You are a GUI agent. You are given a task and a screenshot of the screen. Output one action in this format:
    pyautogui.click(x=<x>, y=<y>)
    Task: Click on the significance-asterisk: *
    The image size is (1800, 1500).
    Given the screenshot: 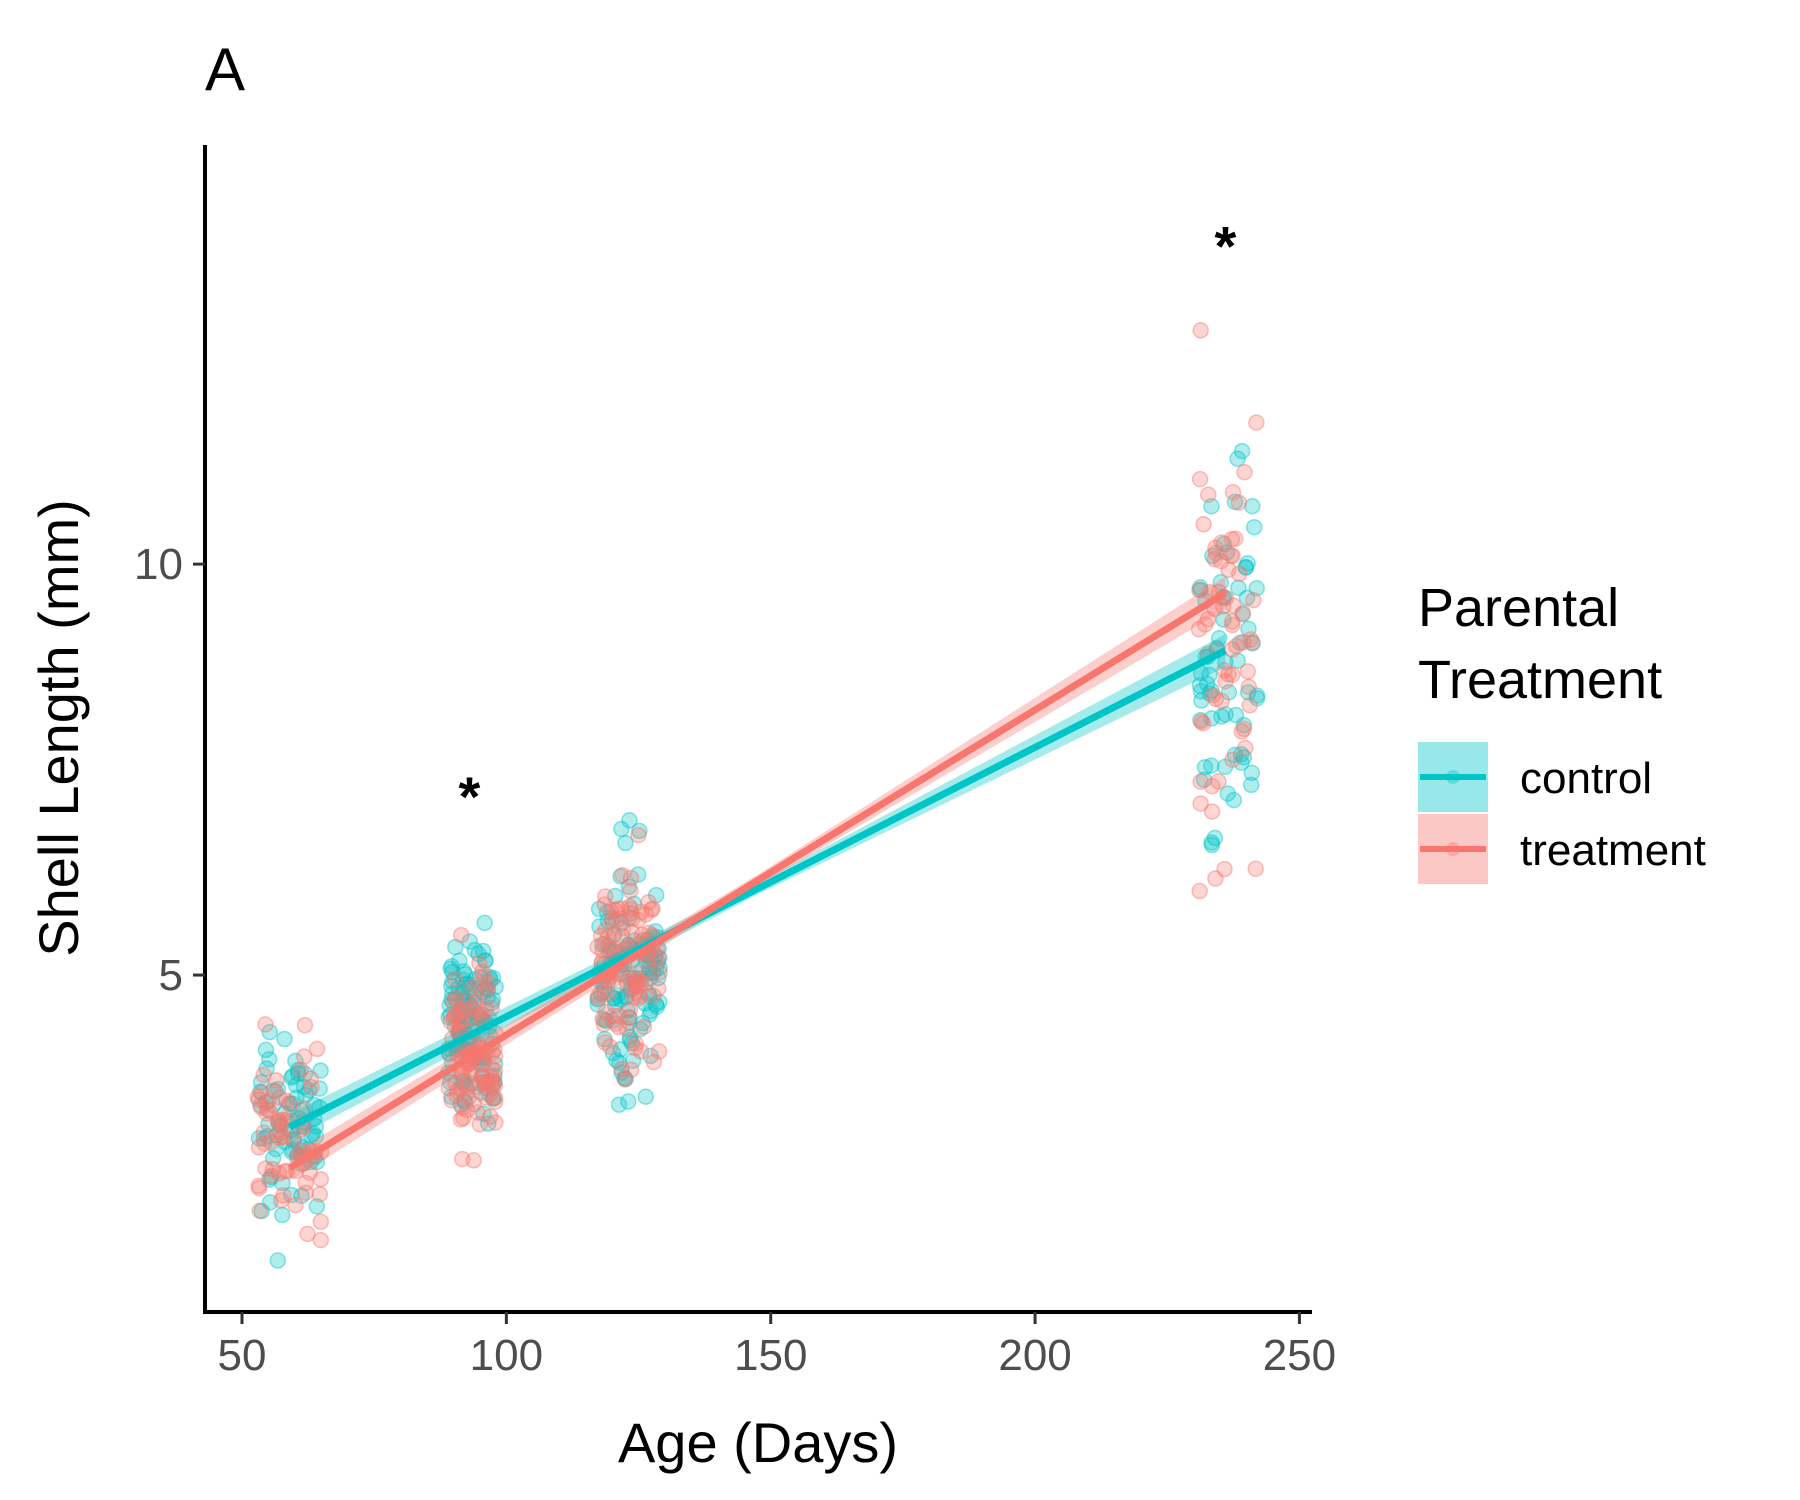 What is the action you would take?
    pyautogui.click(x=1226, y=245)
    